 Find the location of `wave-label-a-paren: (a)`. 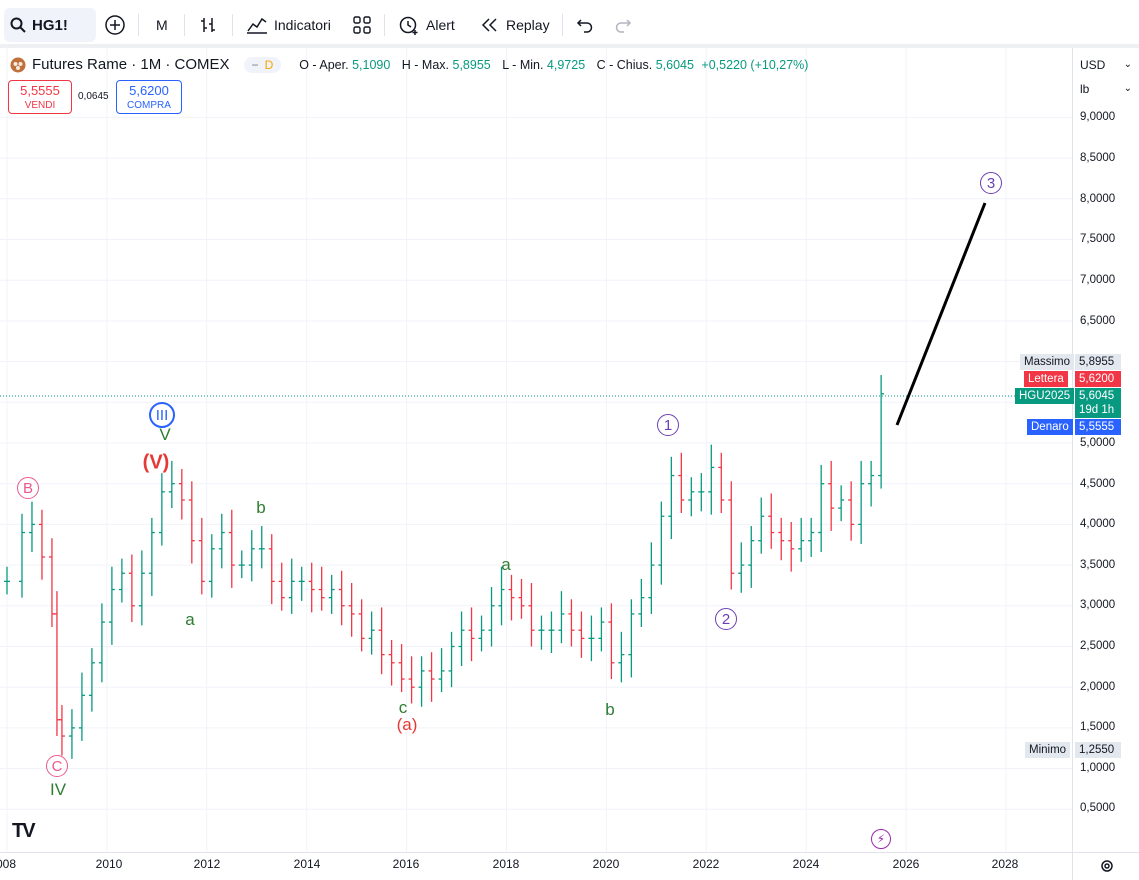

wave-label-a-paren: (a) is located at coordinates (407, 724).